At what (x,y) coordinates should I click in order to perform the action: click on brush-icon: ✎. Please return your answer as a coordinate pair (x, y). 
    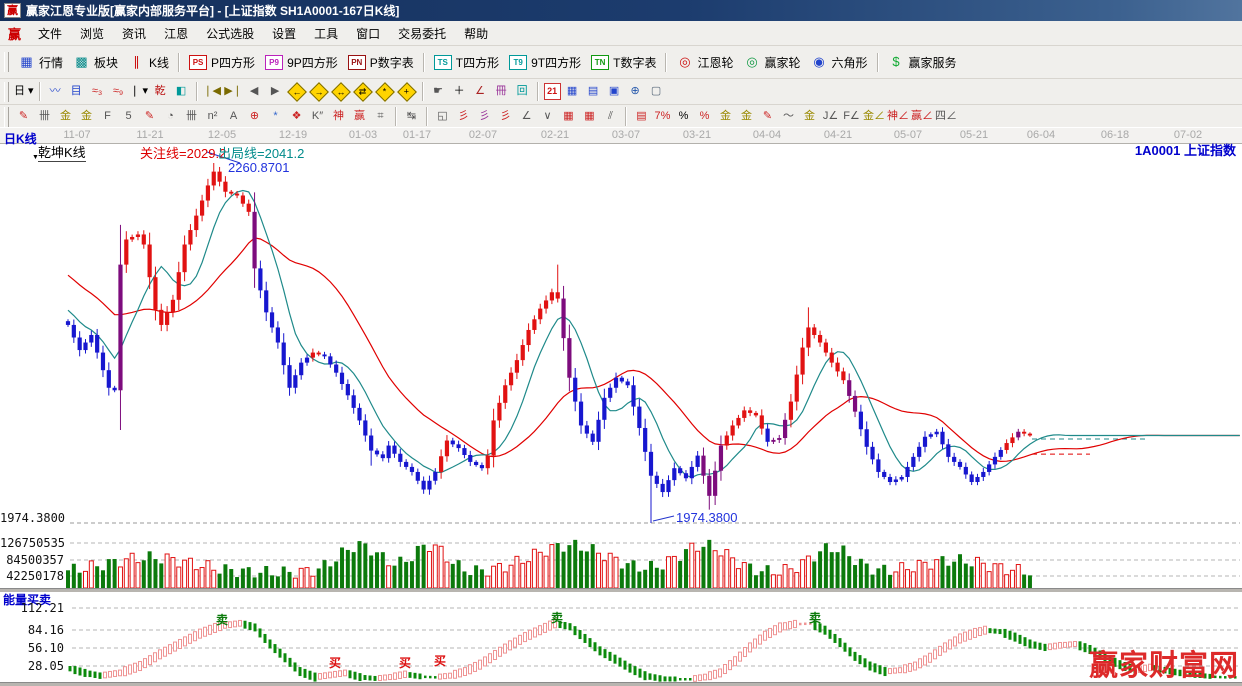
    Looking at the image, I should click on (23, 116).